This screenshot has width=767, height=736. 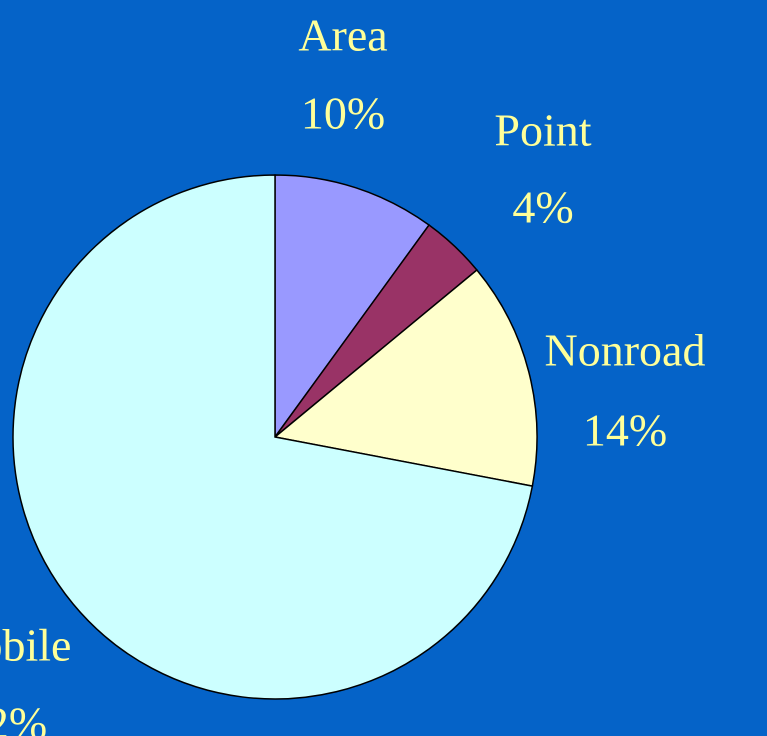 What do you see at coordinates (35, 645) in the screenshot?
I see `slice-label: Mobile` at bounding box center [35, 645].